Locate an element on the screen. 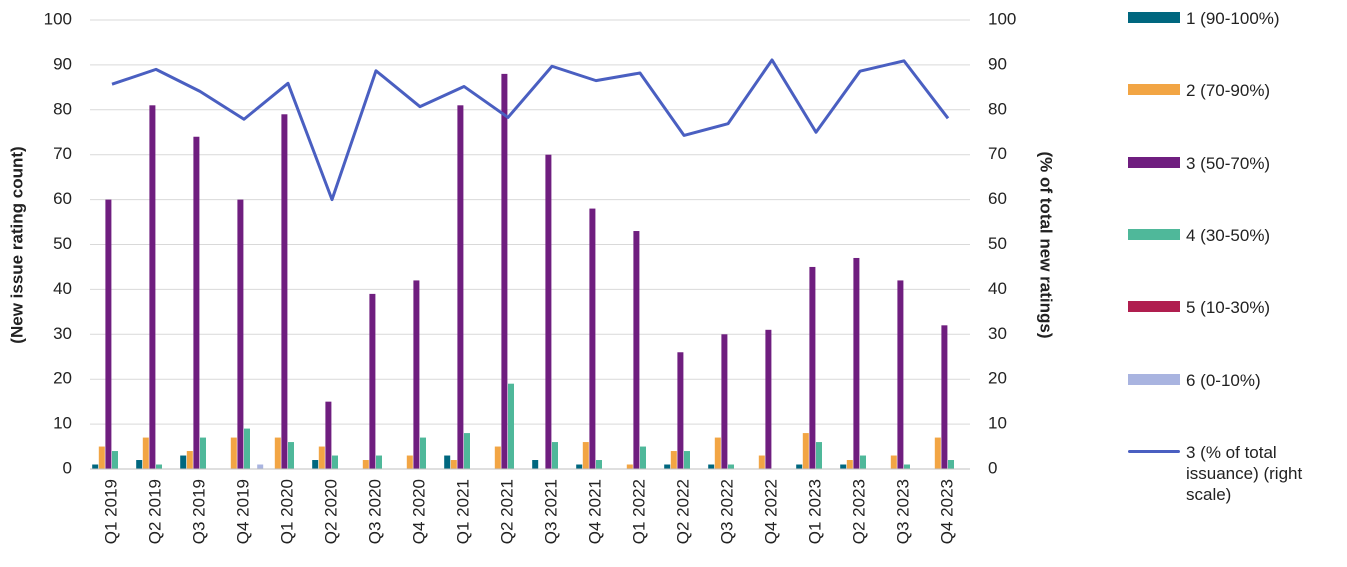 This screenshot has width=1347, height=567. y-tick-label: 30 is located at coordinates (62, 333).